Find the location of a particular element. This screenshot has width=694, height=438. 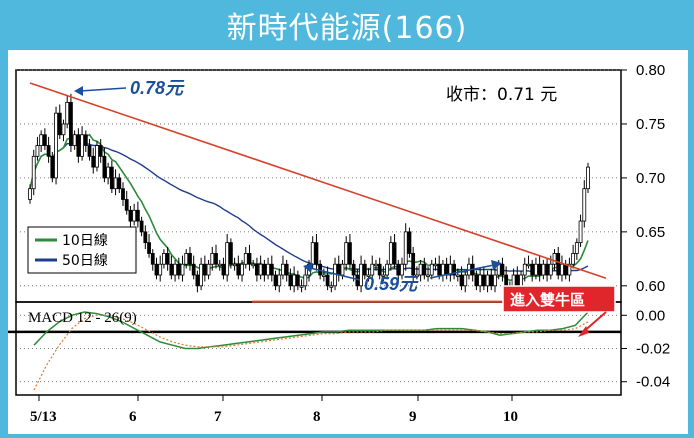

x-tick-label: 7 is located at coordinates (218, 417).